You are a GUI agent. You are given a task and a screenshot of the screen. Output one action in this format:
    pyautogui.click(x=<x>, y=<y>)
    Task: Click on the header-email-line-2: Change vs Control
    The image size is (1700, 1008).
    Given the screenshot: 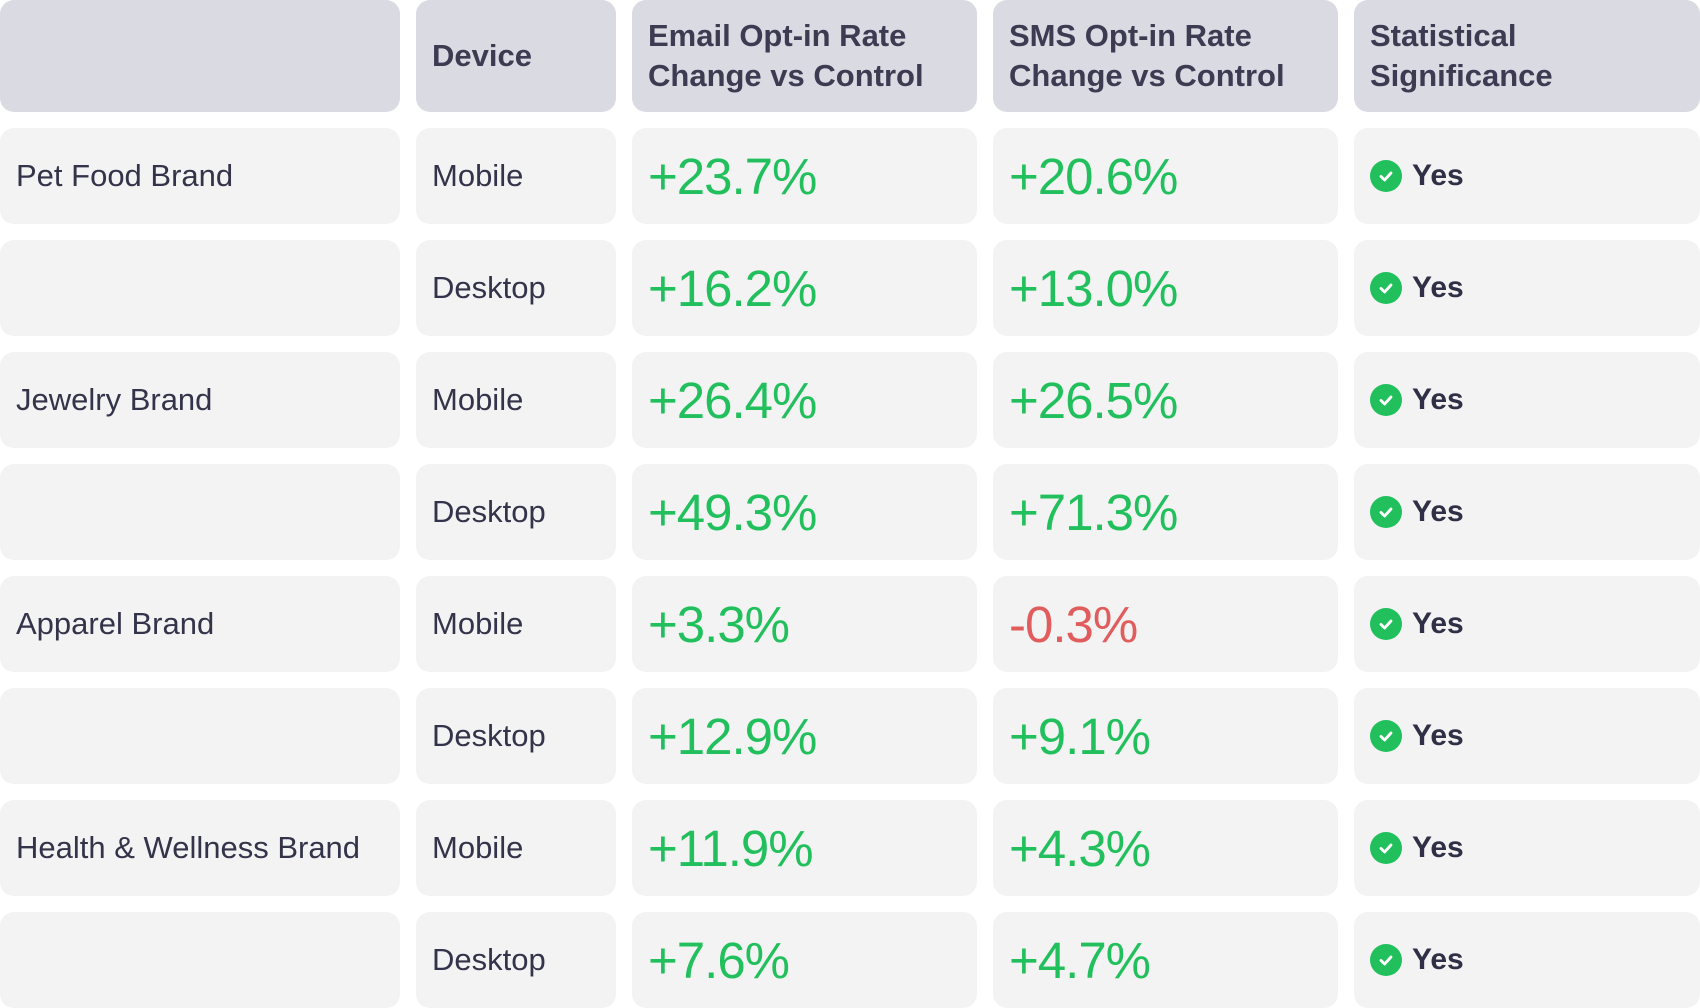 What is the action you would take?
    pyautogui.click(x=786, y=75)
    